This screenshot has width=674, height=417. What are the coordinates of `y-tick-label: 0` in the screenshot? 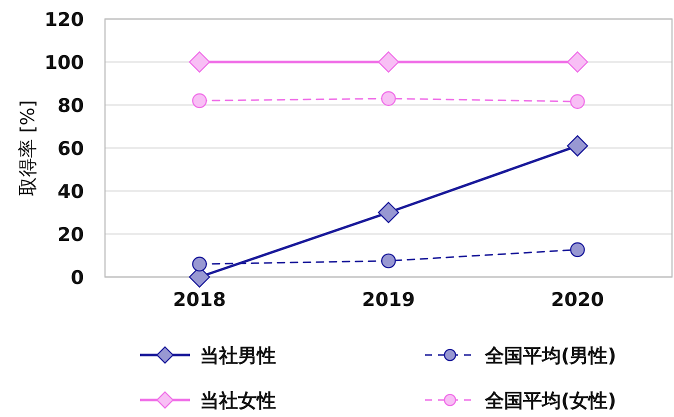 It's located at (77, 278).